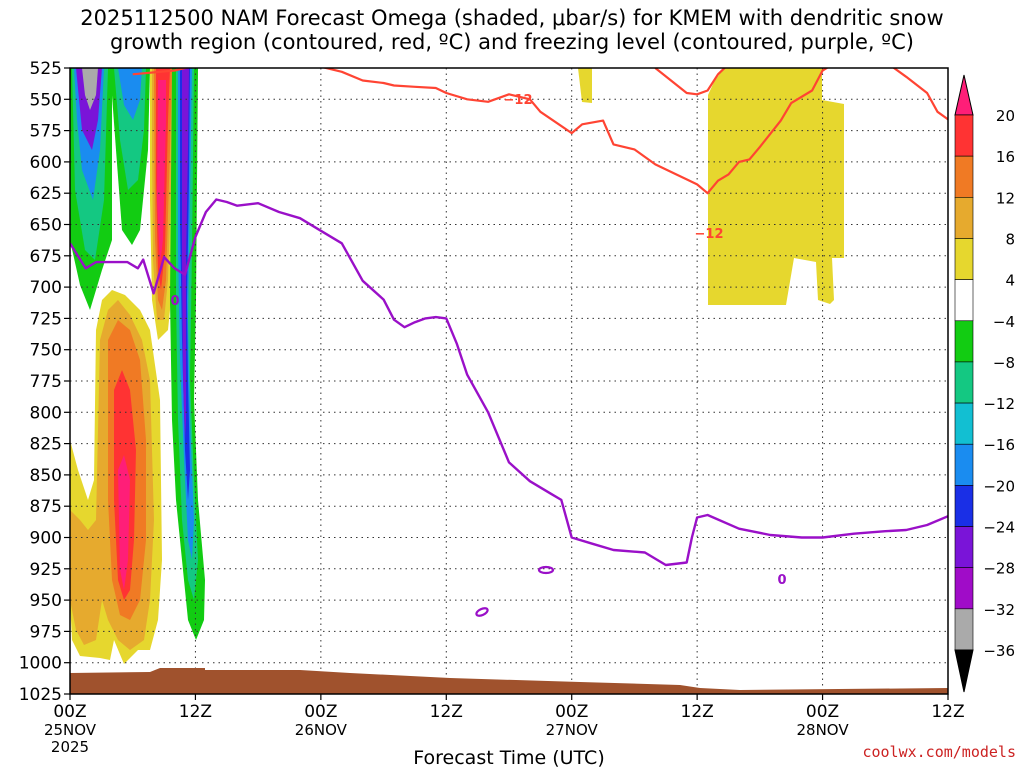 The height and width of the screenshot is (768, 1024). I want to click on omega-region-yellow-small, so click(585, 85).